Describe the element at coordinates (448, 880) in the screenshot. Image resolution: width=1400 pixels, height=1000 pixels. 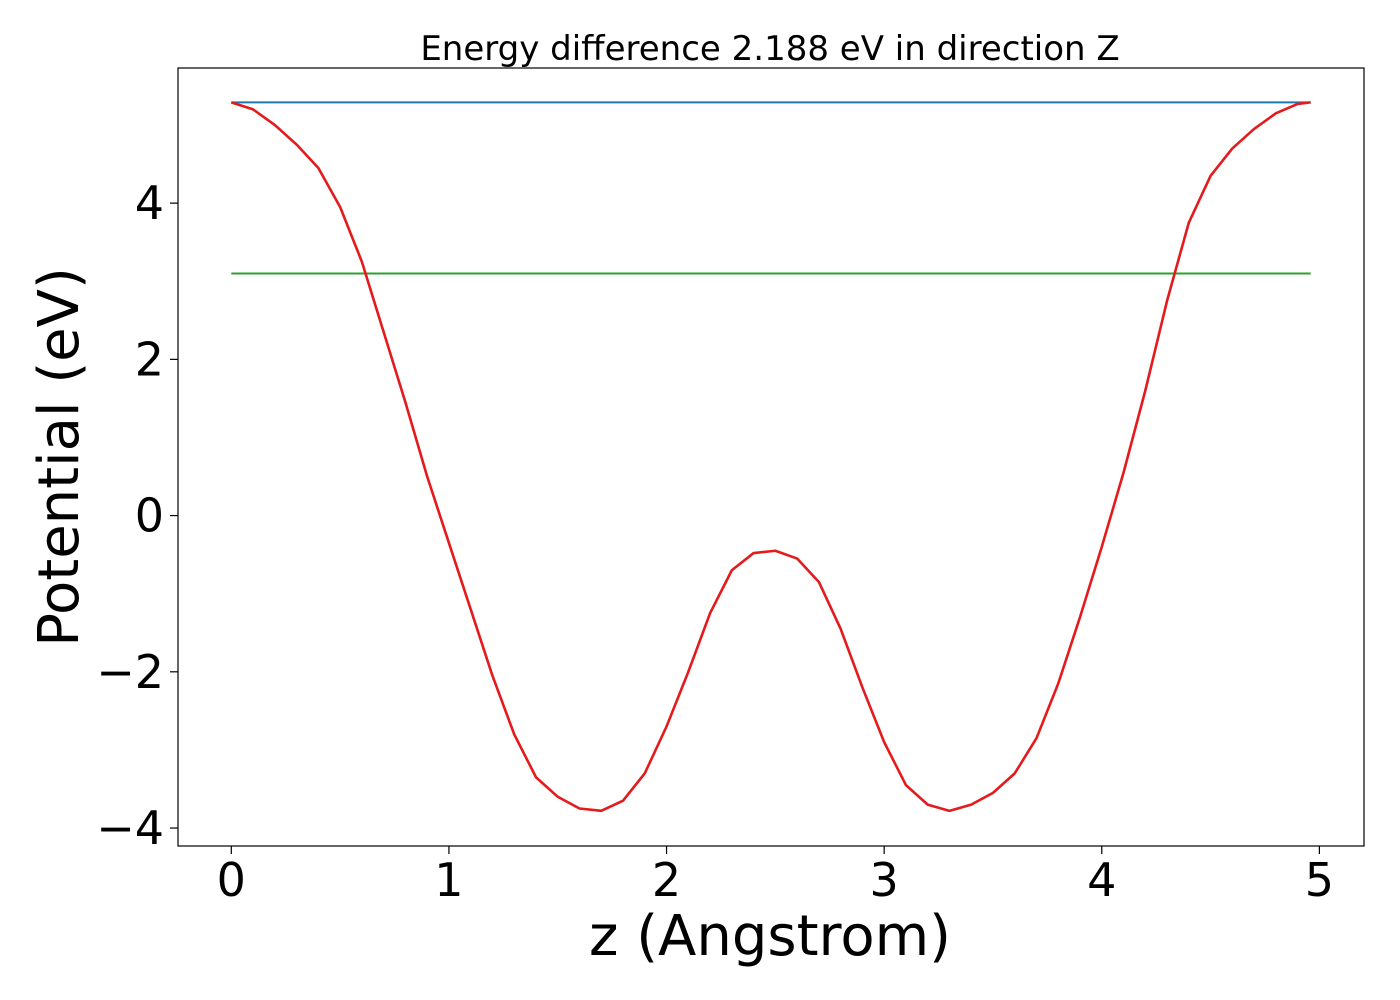
I see `x-tick-label: 1` at that location.